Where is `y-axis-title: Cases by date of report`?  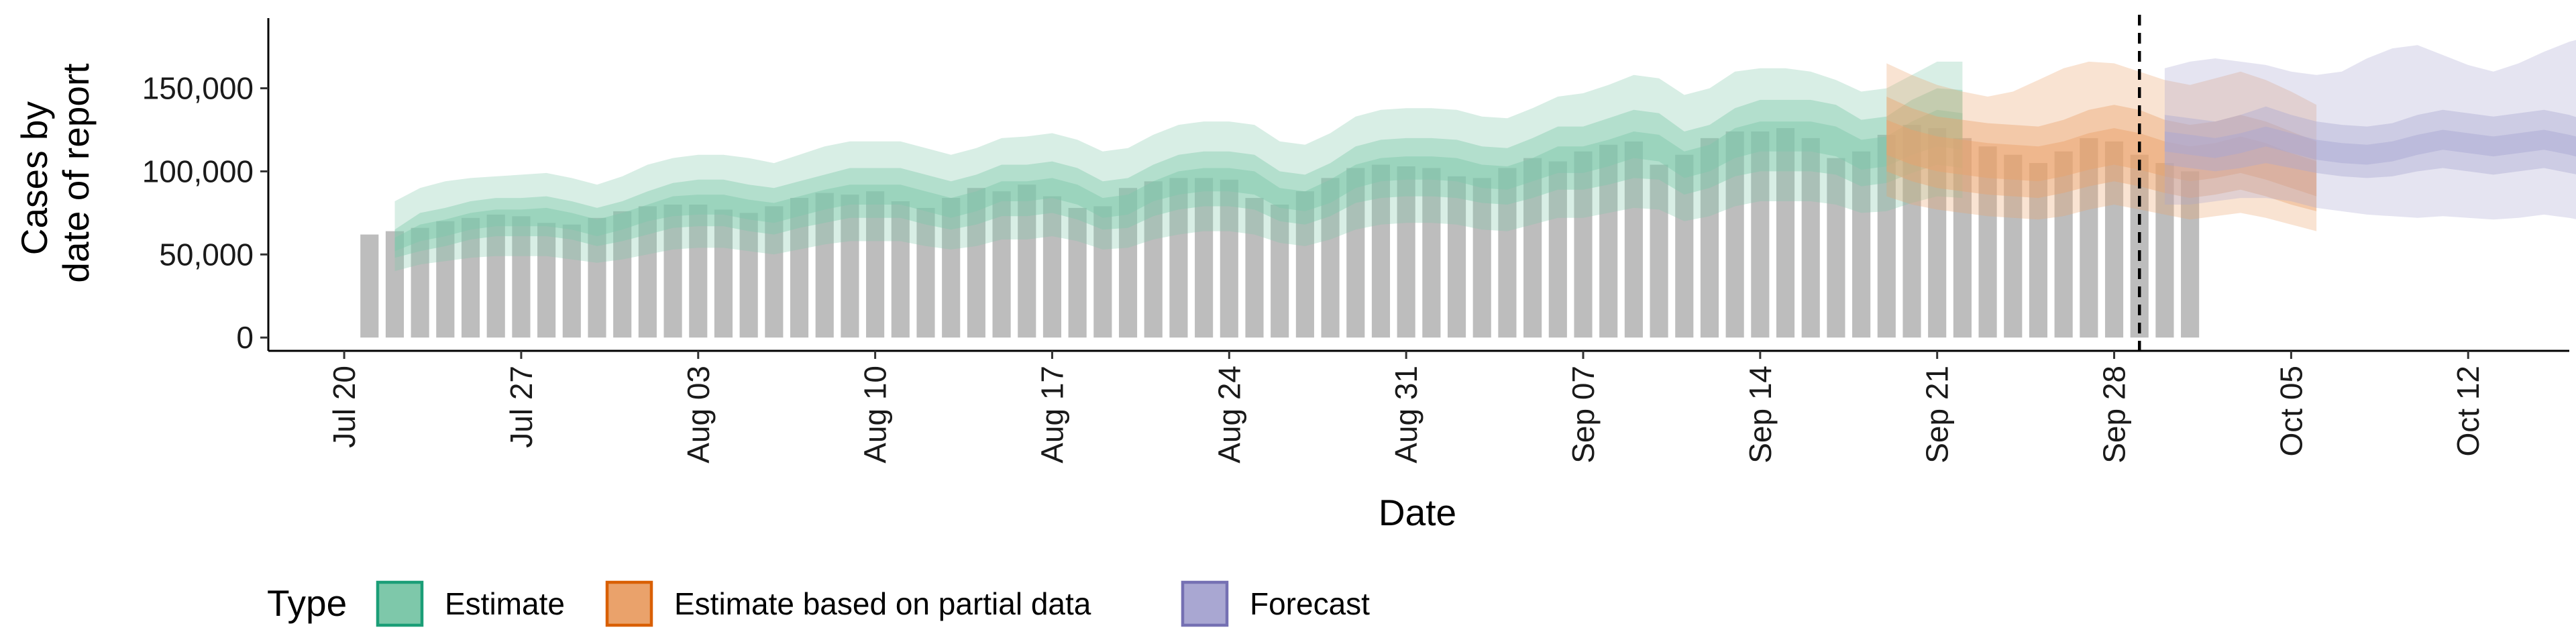 y-axis-title: Cases by date of report is located at coordinates (55, 172).